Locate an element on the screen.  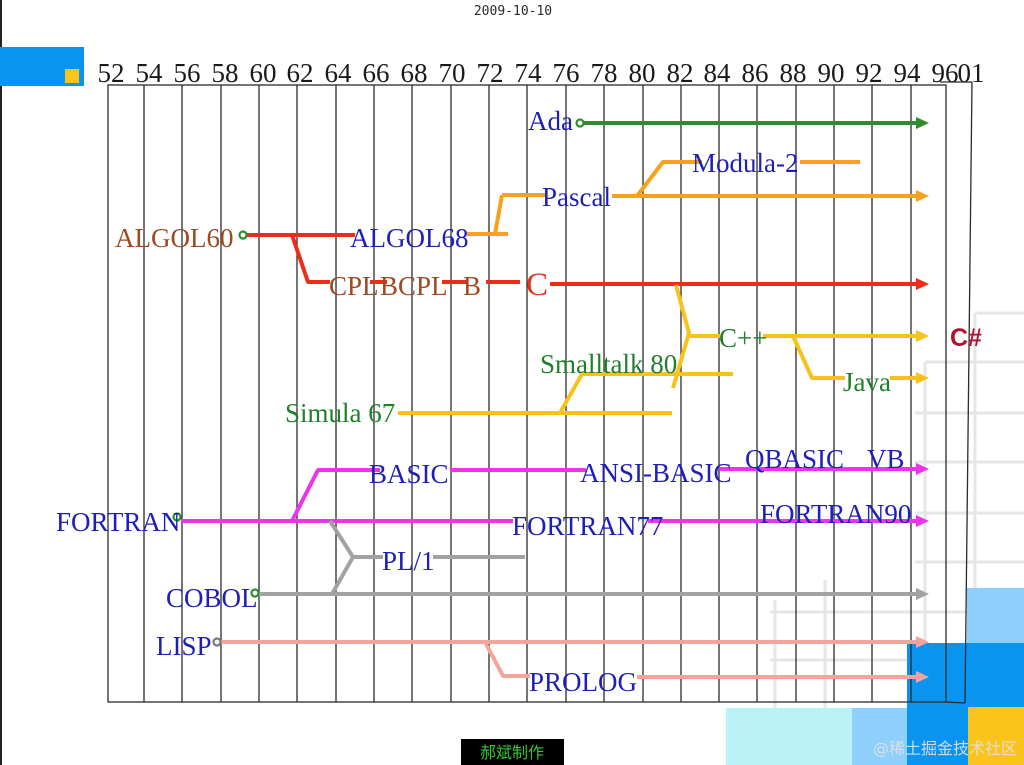
year-tick: 64 is located at coordinates (339, 73).